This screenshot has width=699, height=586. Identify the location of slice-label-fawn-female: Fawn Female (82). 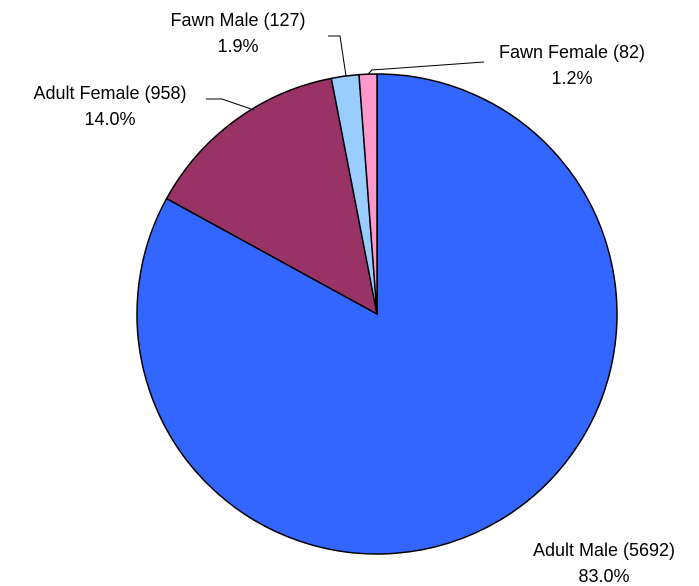
(572, 52).